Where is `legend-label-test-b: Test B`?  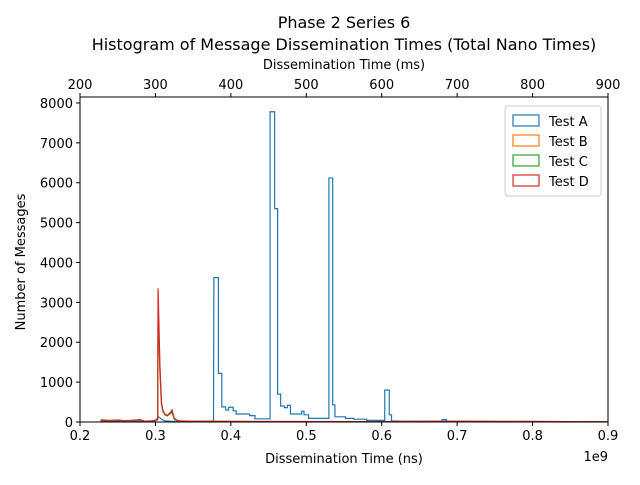
legend-label-test-b: Test B is located at coordinates (568, 142).